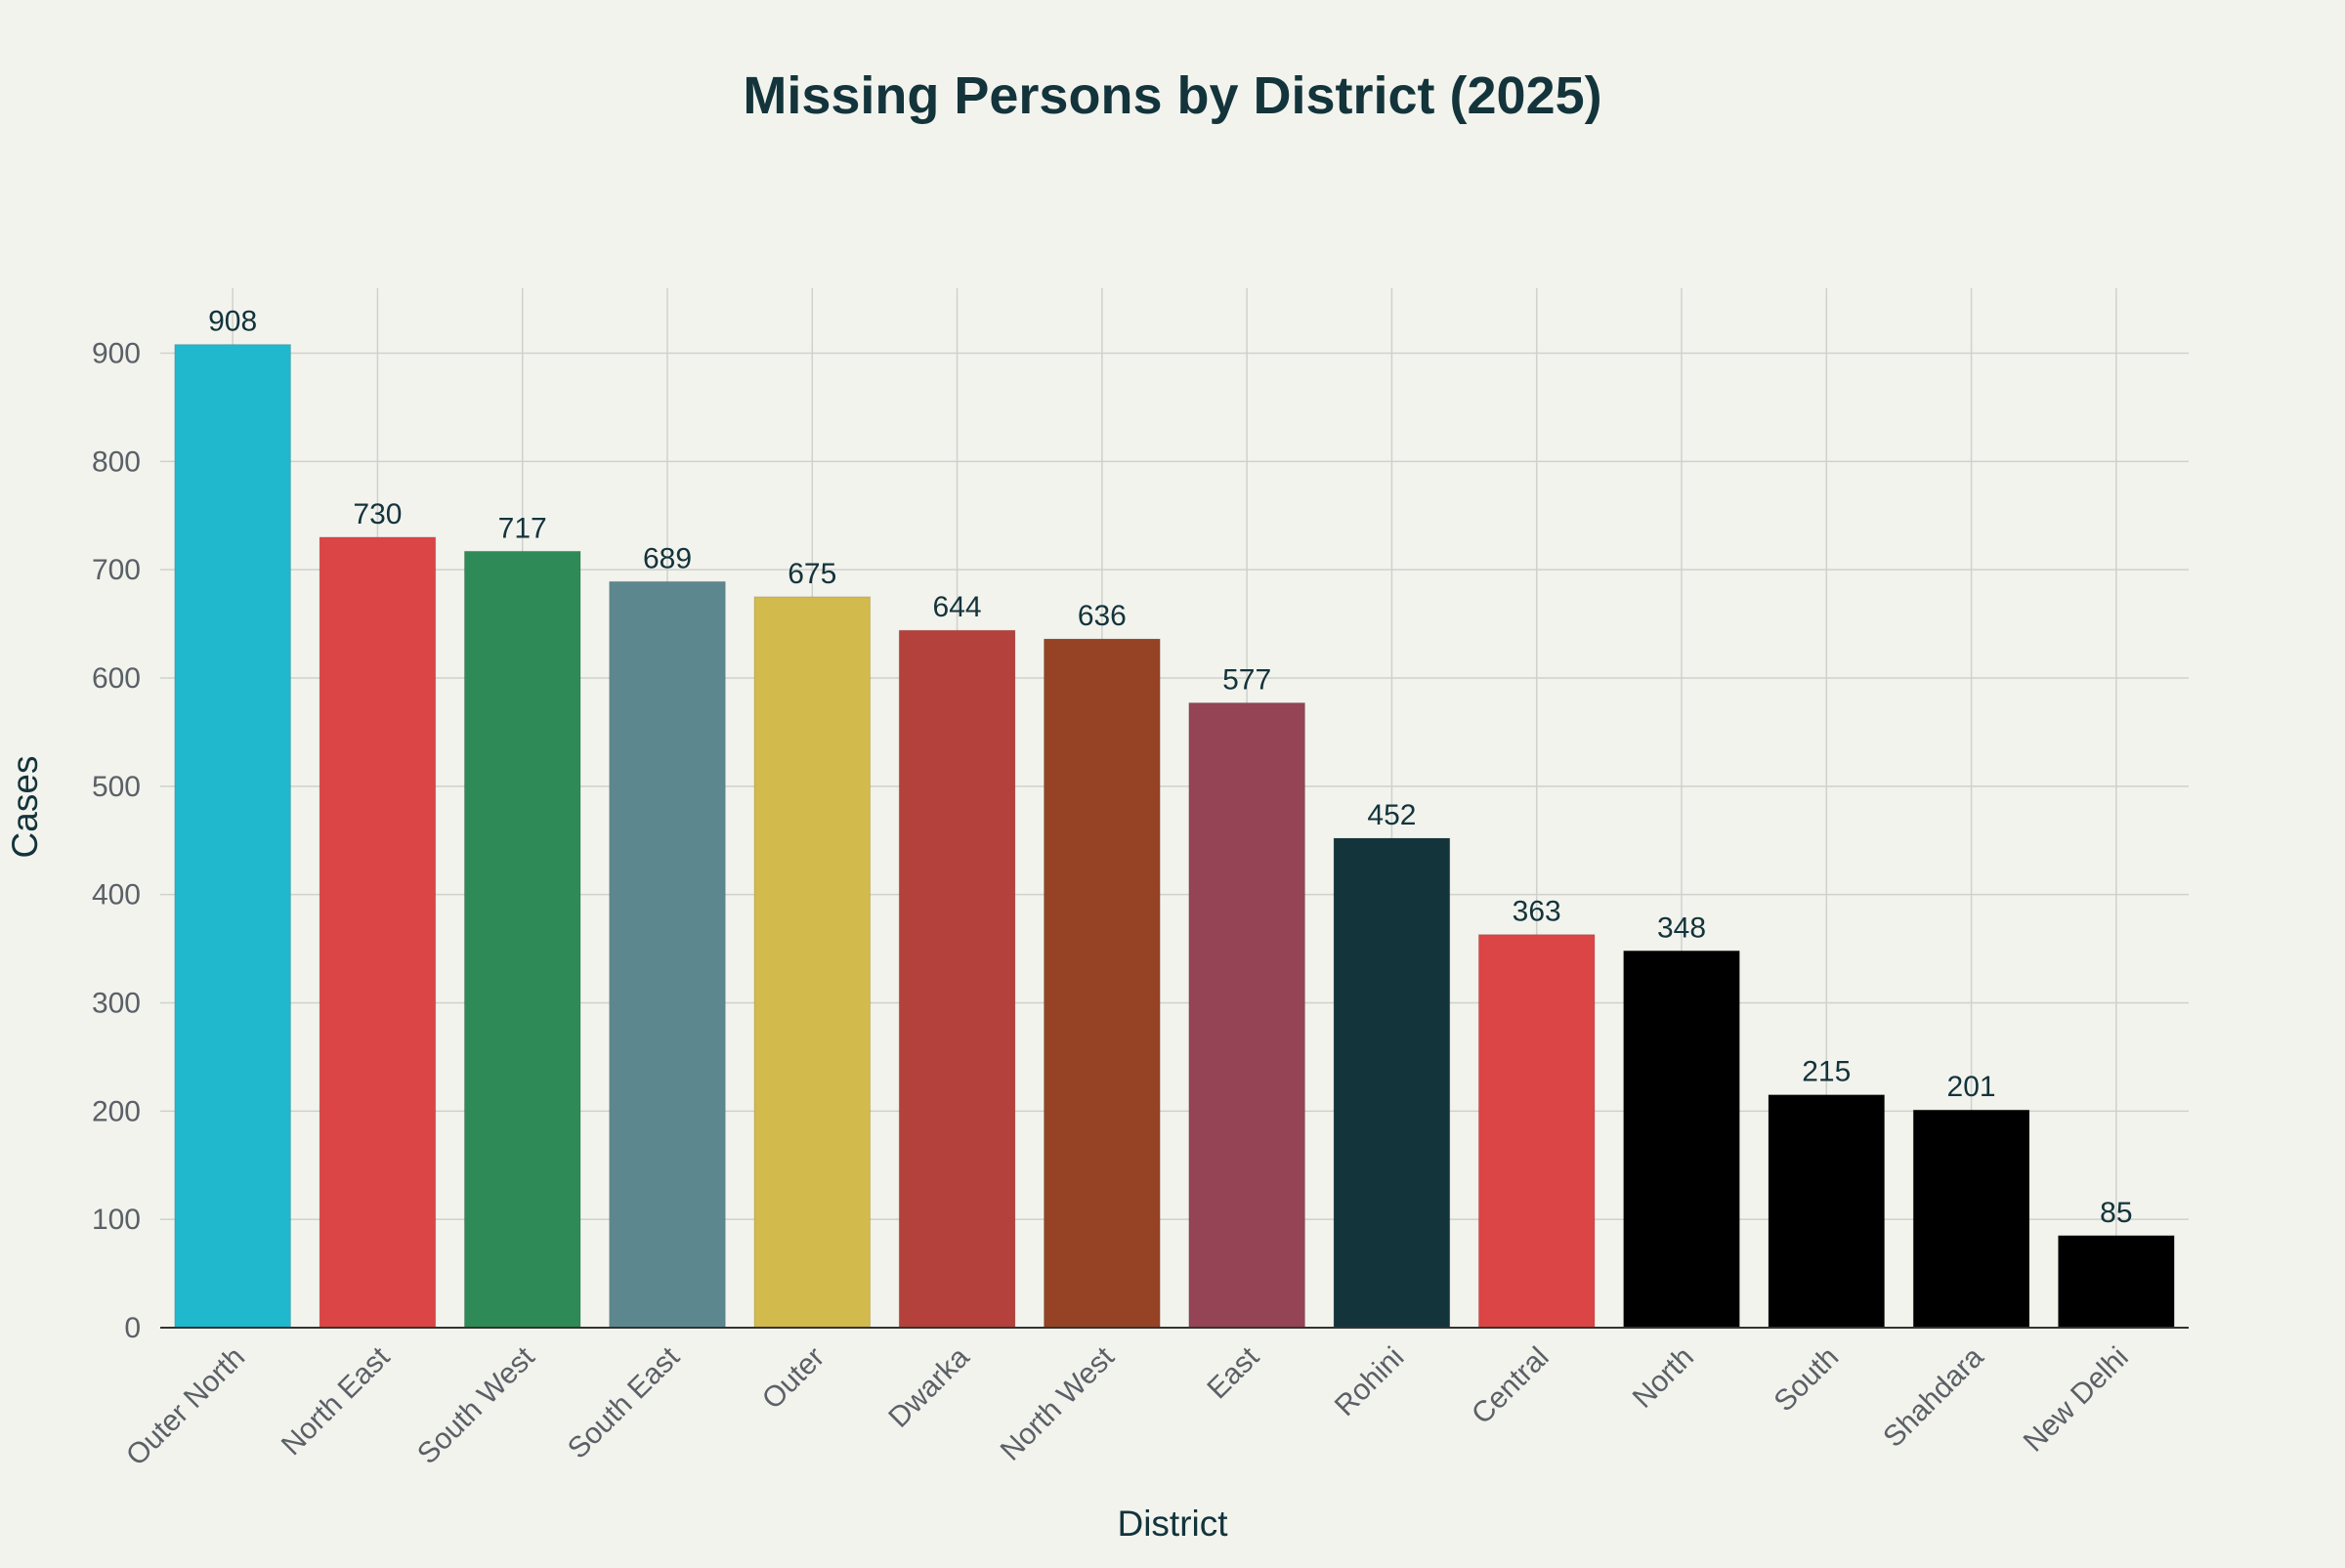 The height and width of the screenshot is (1568, 2345). Describe the element at coordinates (1511, 1386) in the screenshot. I see `x-tick-label: Central` at that location.